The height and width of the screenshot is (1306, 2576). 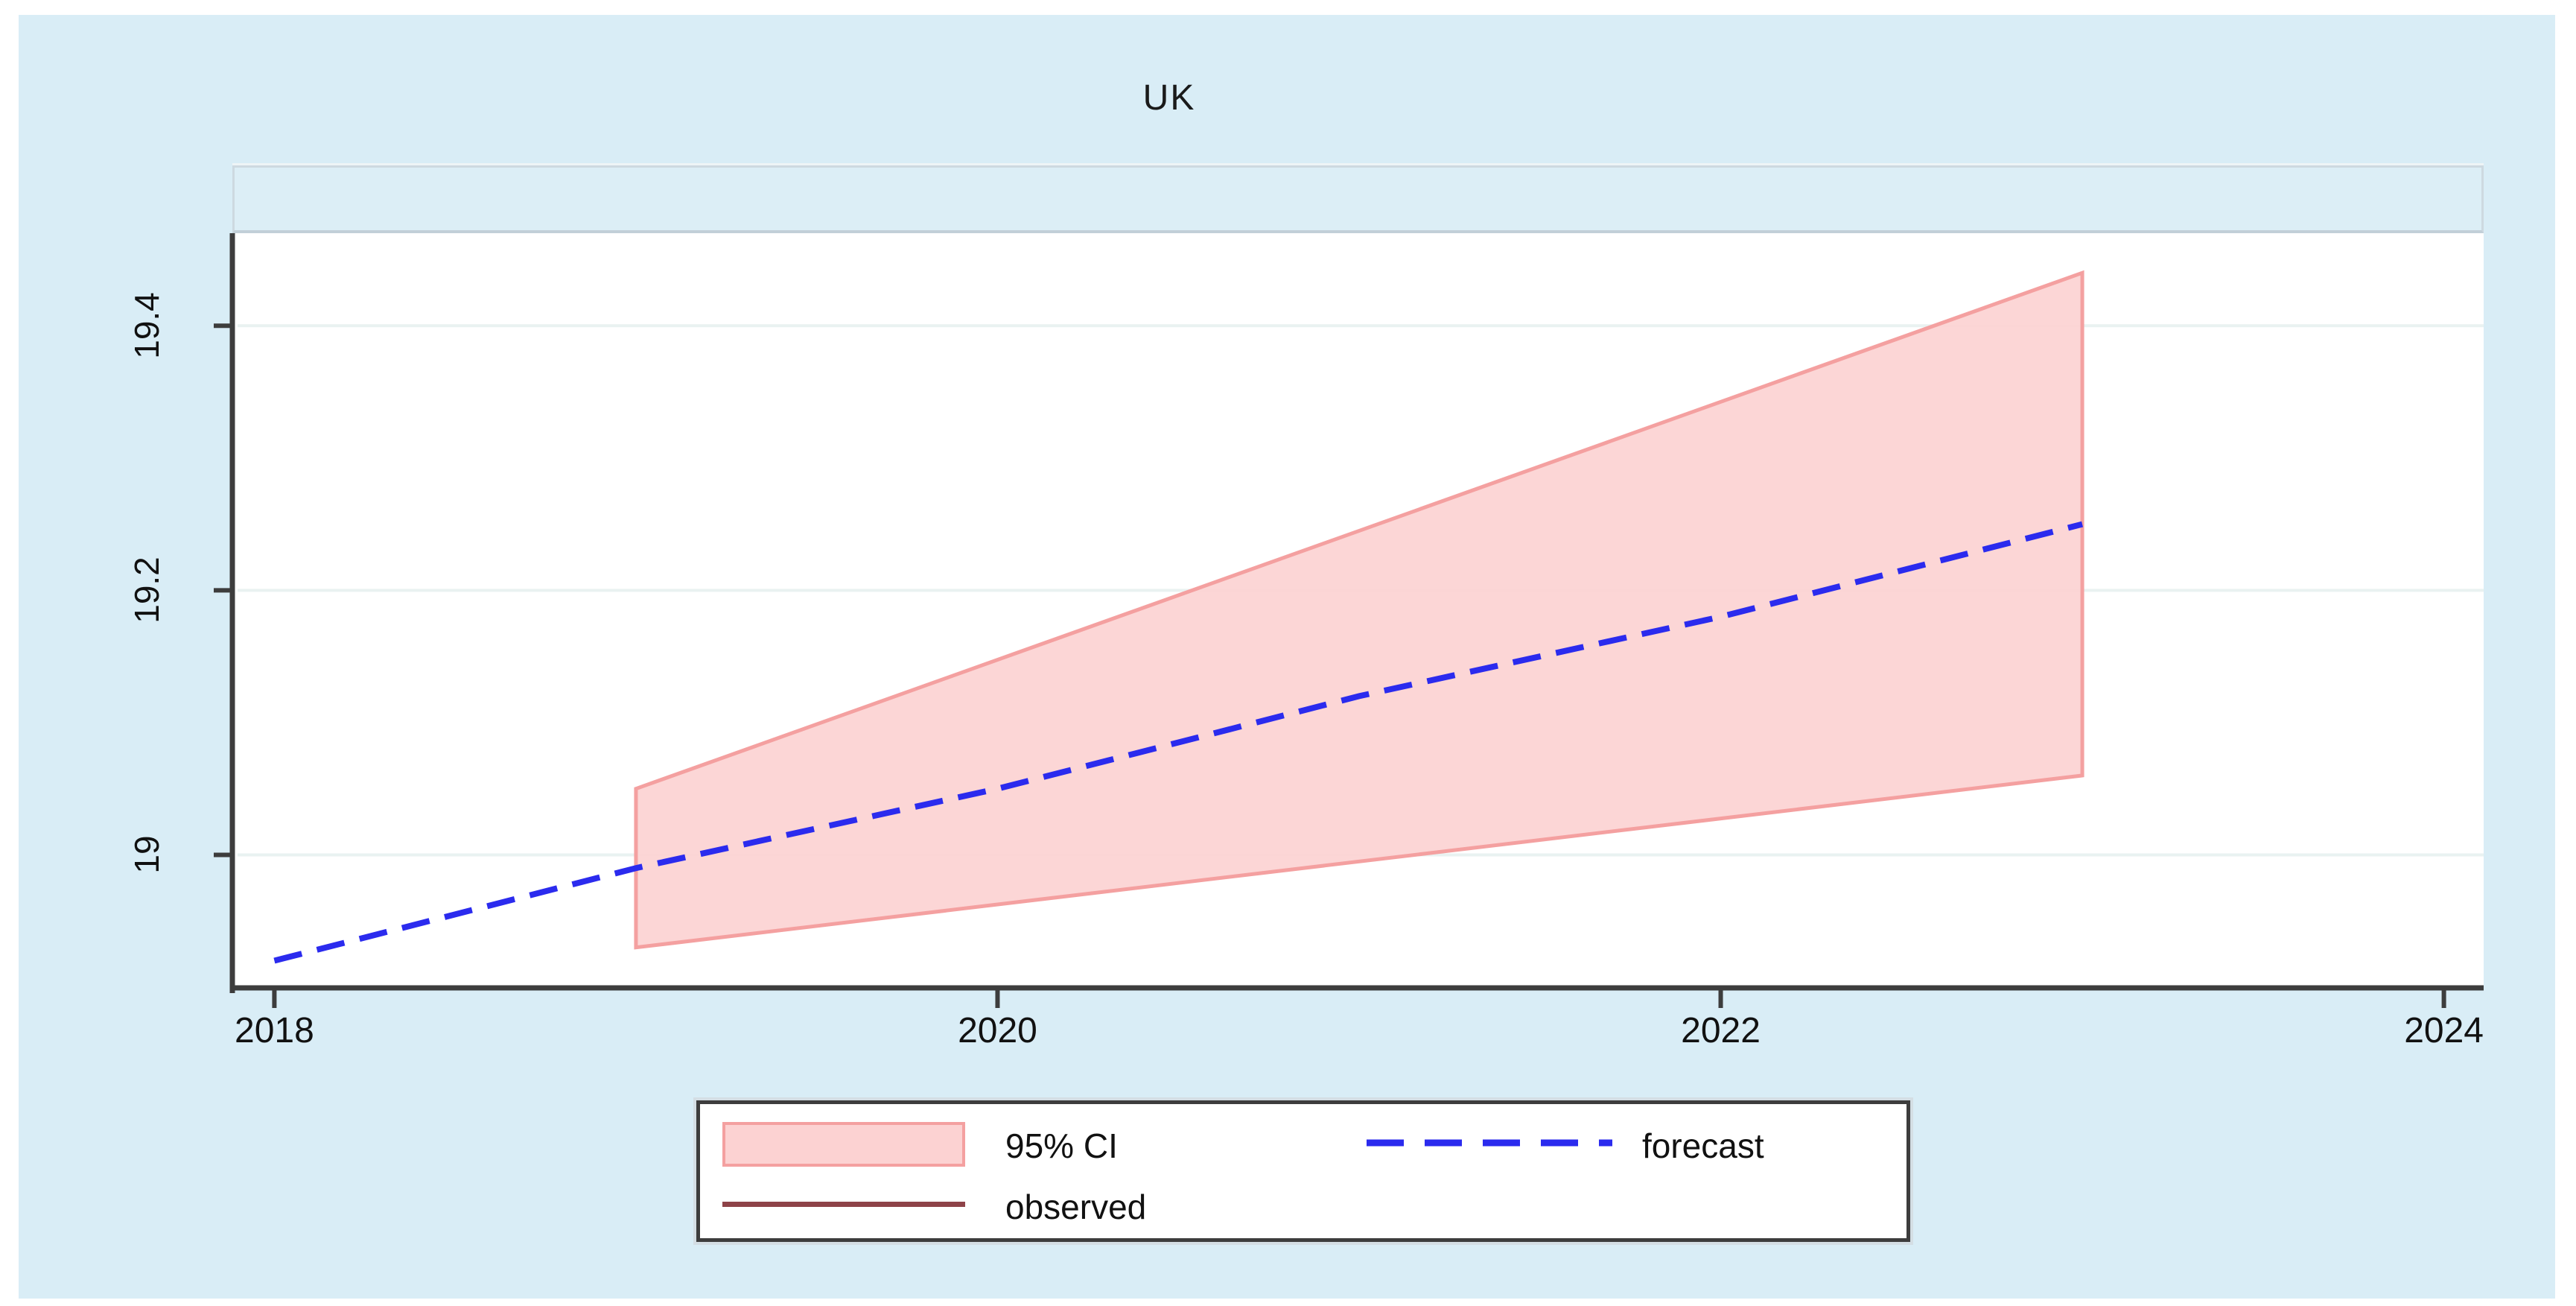 I want to click on y-tick-label: 19.4, so click(x=146, y=326).